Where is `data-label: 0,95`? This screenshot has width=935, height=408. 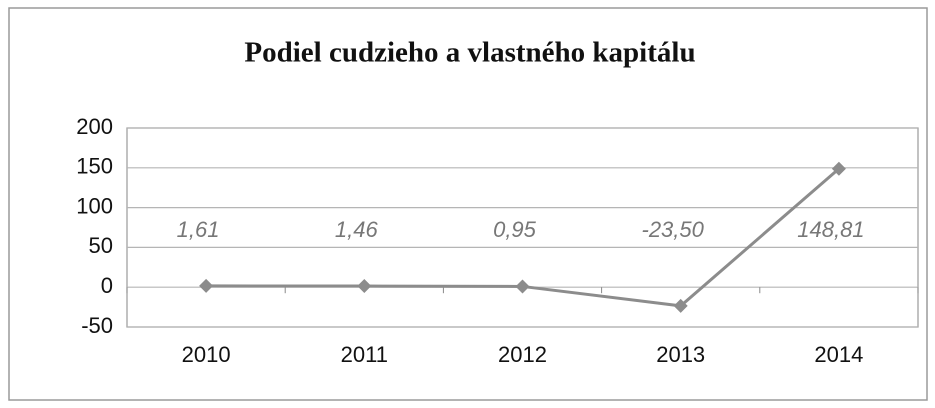
data-label: 0,95 is located at coordinates (515, 229).